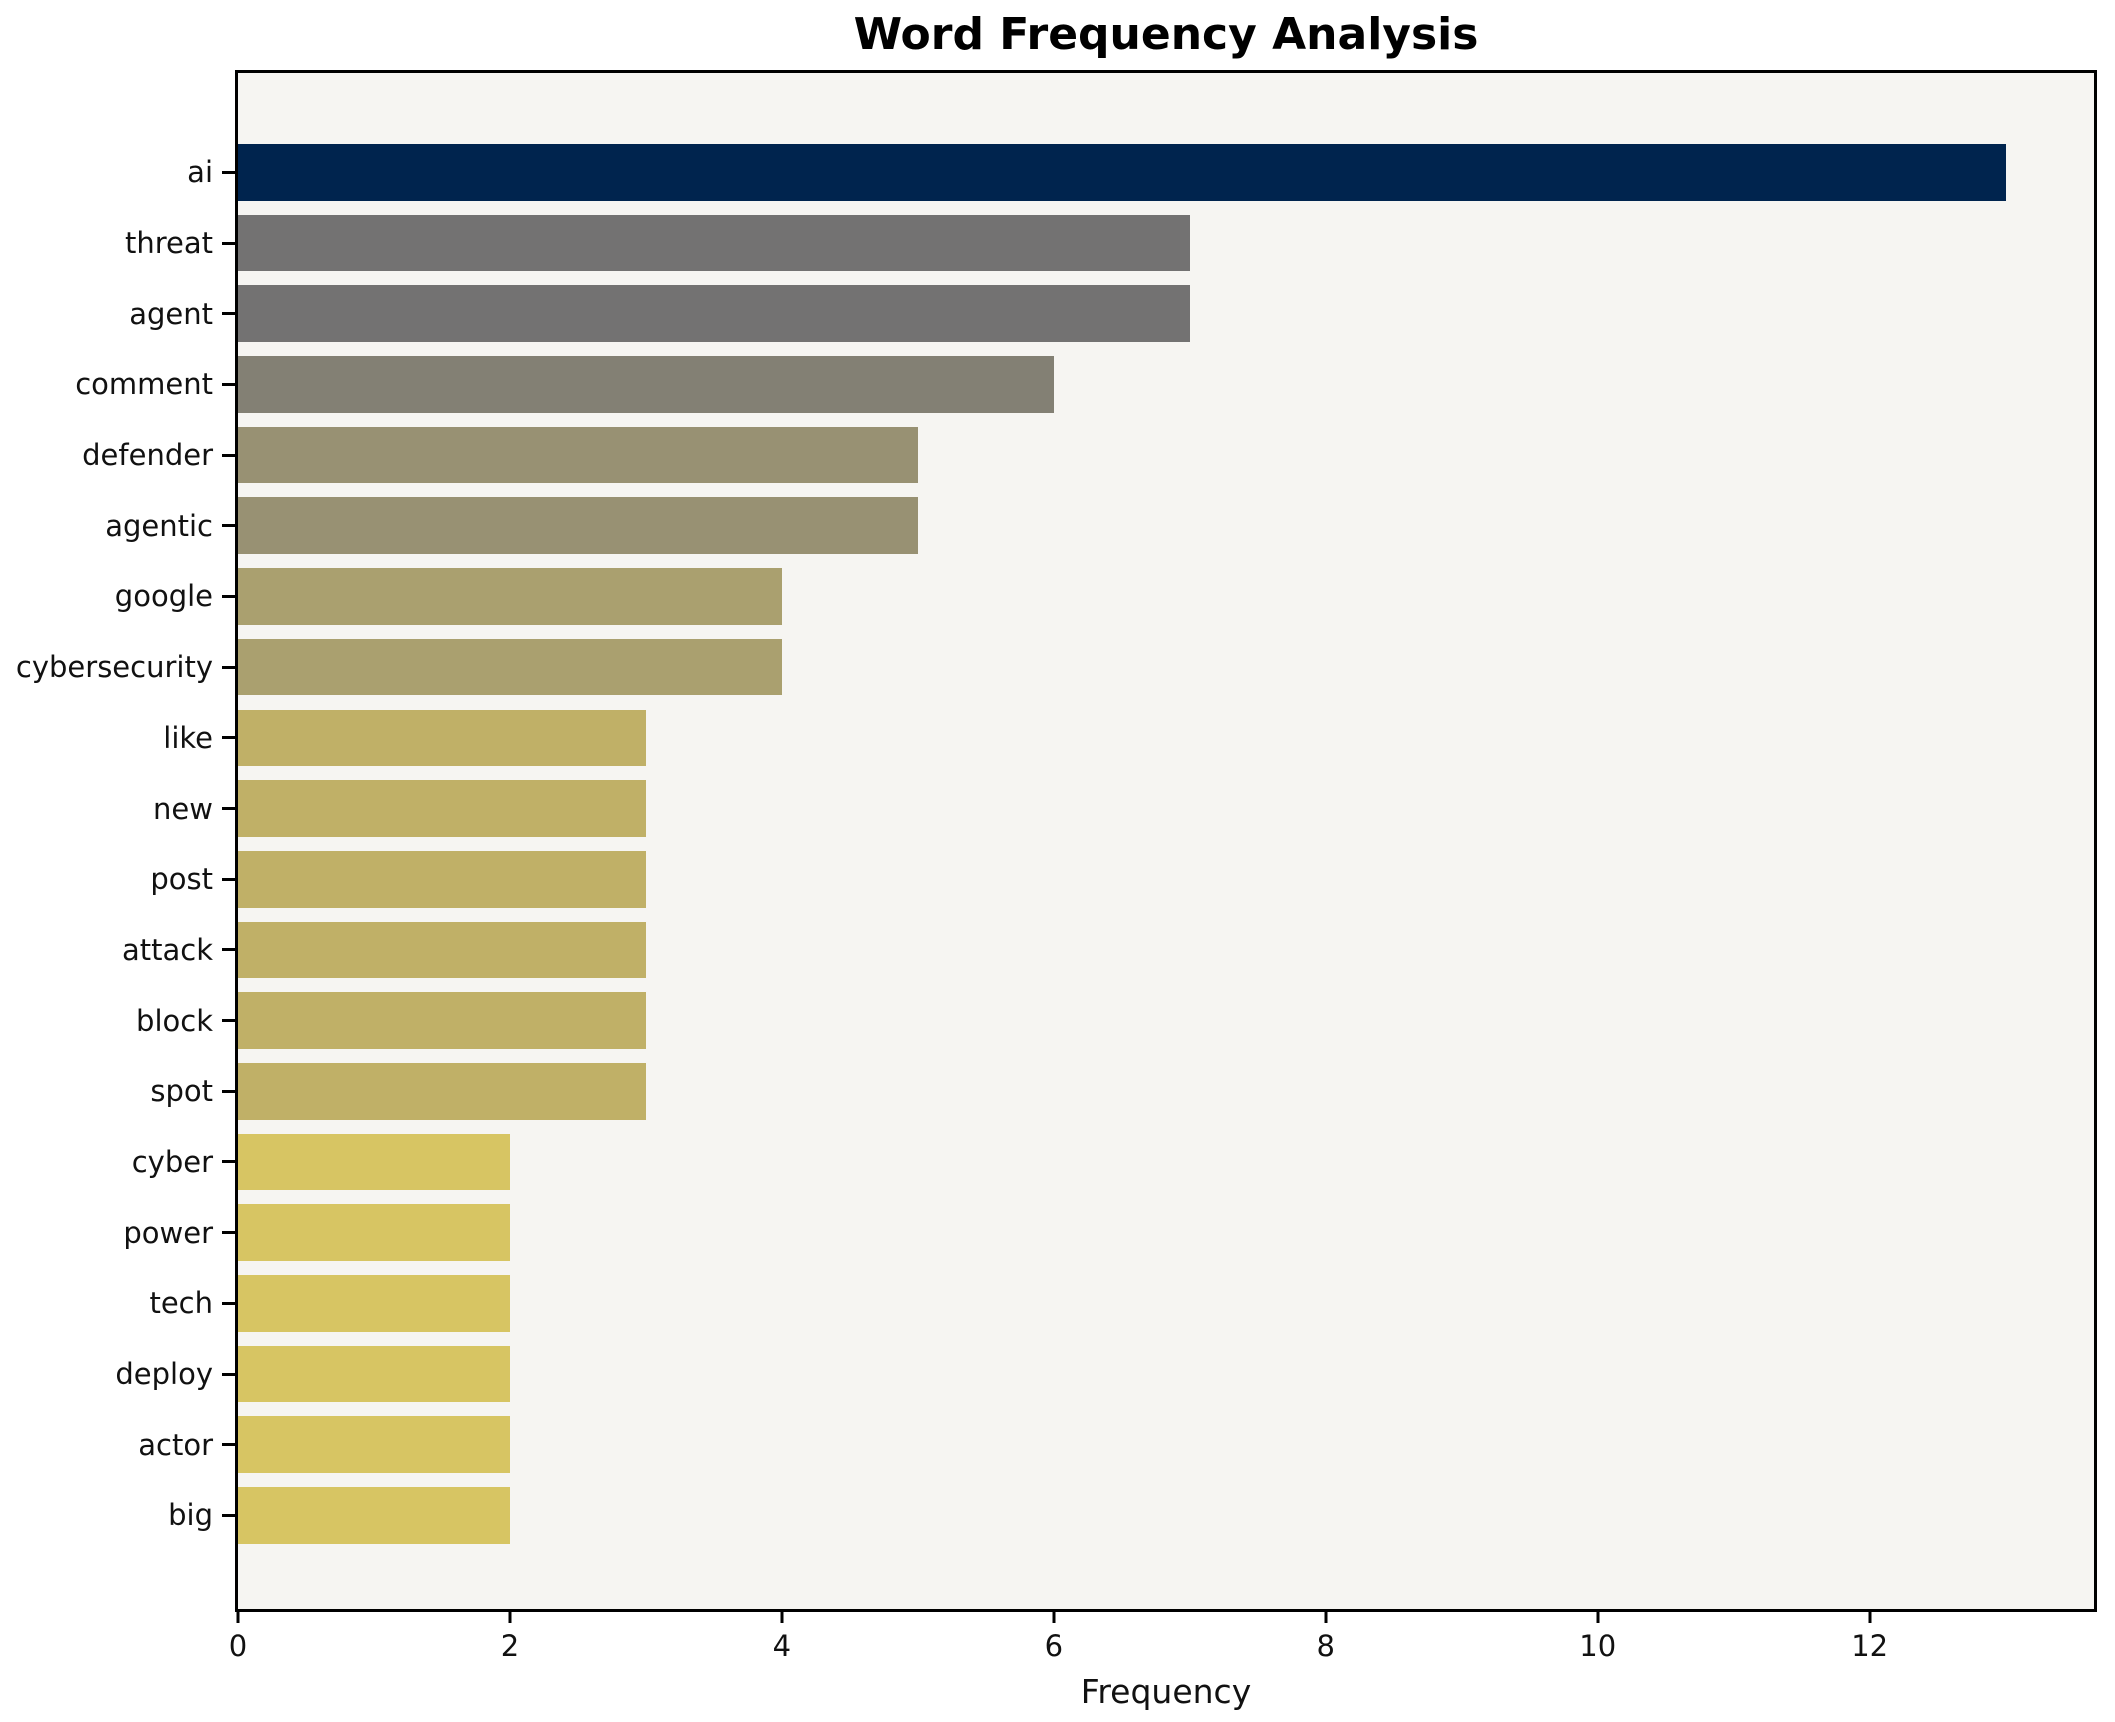  What do you see at coordinates (1108, 950) in the screenshot?
I see `bar-row: attack` at bounding box center [1108, 950].